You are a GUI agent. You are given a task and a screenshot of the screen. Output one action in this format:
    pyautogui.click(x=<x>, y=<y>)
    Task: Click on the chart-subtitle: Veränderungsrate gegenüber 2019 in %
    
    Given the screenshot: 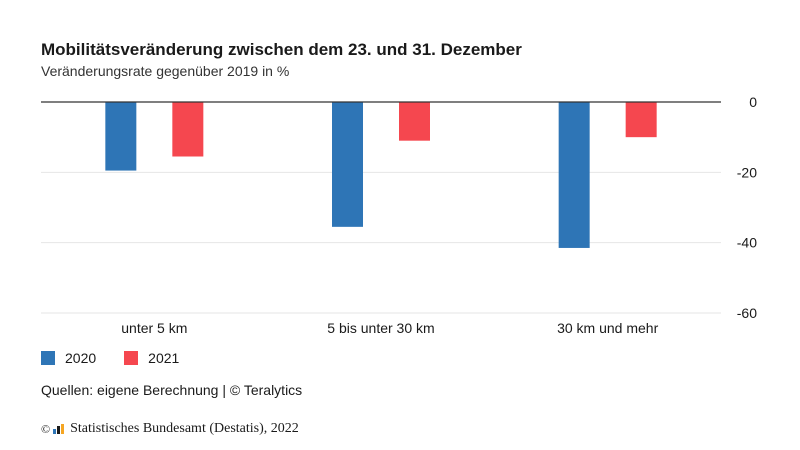 What is the action you would take?
    pyautogui.click(x=165, y=71)
    